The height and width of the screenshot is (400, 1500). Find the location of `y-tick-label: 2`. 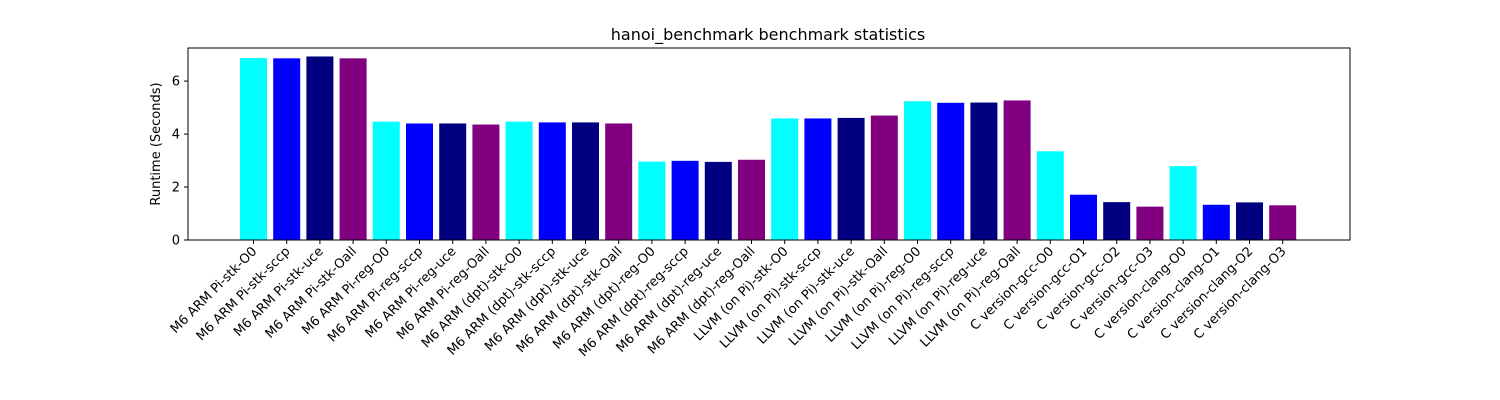

y-tick-label: 2 is located at coordinates (176, 188).